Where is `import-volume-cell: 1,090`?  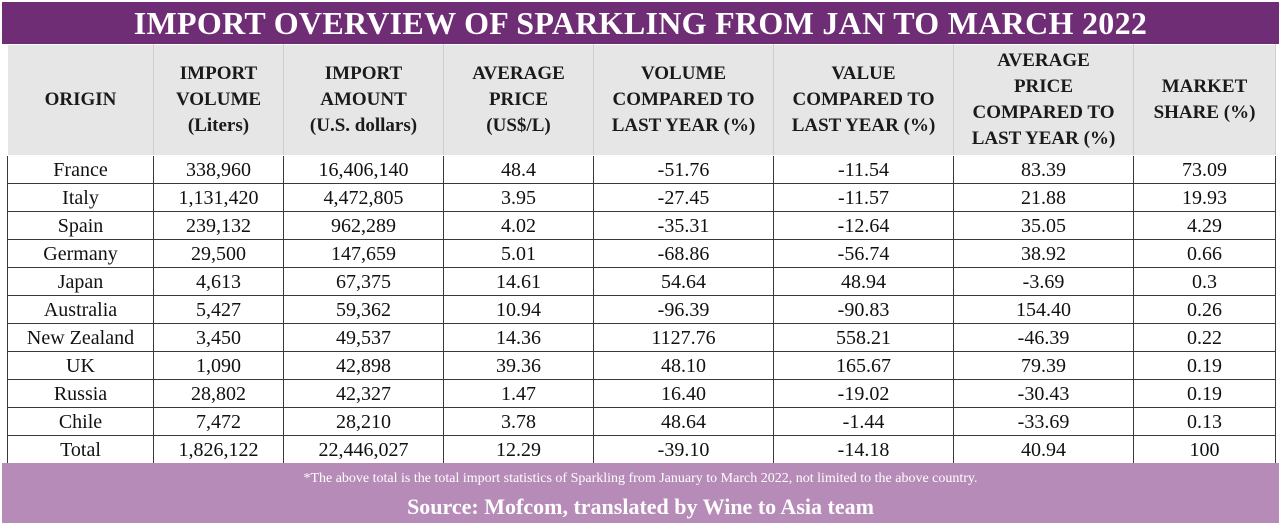 import-volume-cell: 1,090 is located at coordinates (218, 365).